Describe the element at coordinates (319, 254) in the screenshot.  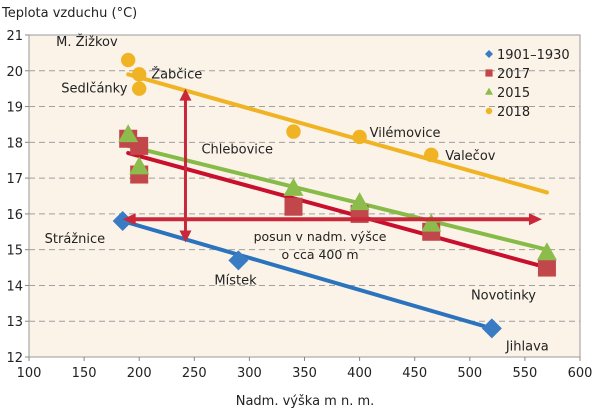
I see `shift-annotation-line2: o cca 400 m` at that location.